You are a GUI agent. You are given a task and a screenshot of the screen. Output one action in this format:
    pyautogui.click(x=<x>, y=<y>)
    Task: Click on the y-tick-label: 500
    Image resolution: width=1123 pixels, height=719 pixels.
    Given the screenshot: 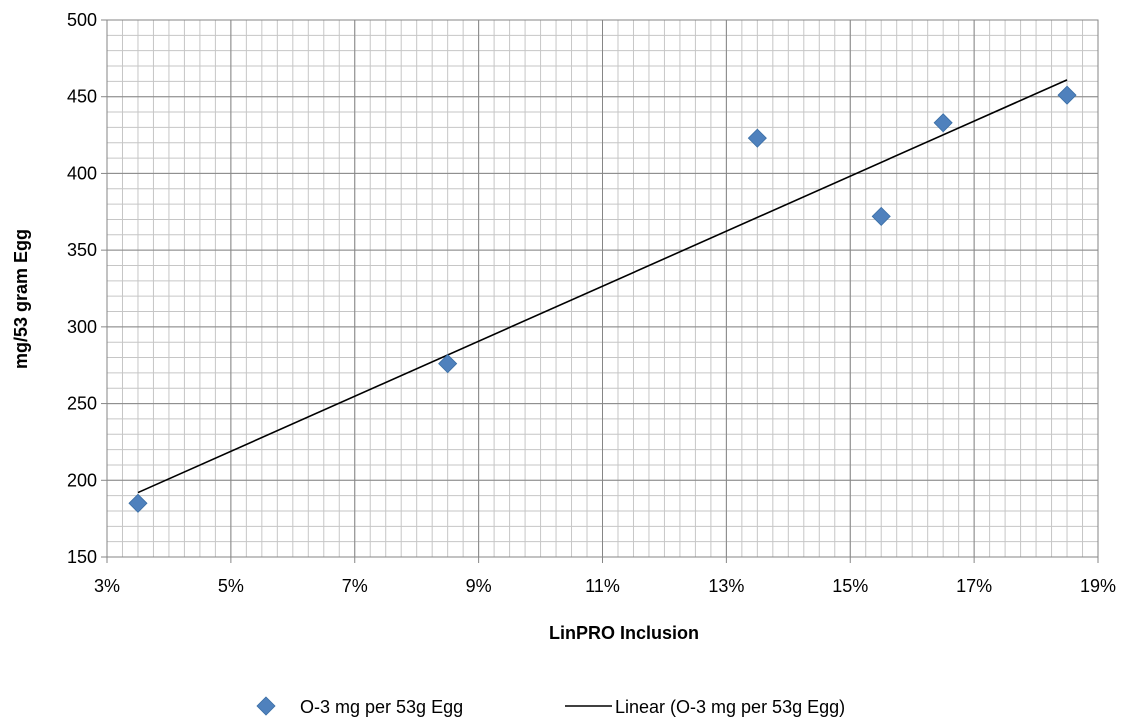 What is the action you would take?
    pyautogui.click(x=82, y=20)
    